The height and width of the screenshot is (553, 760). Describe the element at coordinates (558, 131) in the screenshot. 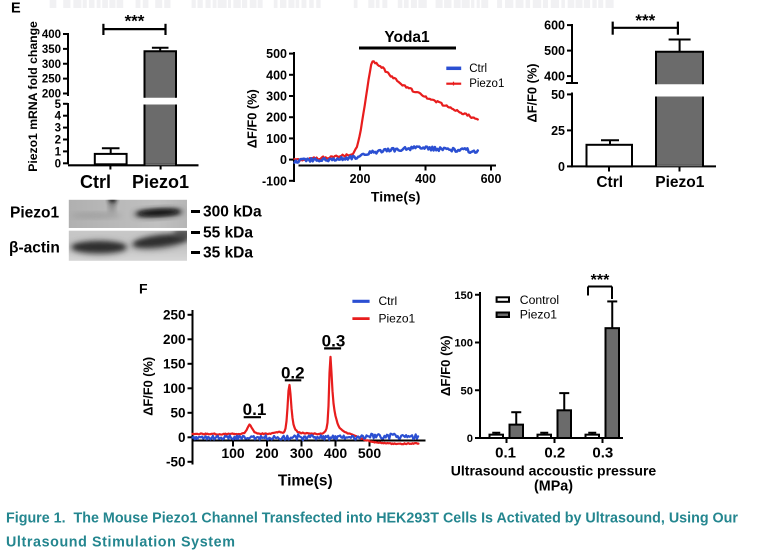

I see `svg-text: 25` at that location.